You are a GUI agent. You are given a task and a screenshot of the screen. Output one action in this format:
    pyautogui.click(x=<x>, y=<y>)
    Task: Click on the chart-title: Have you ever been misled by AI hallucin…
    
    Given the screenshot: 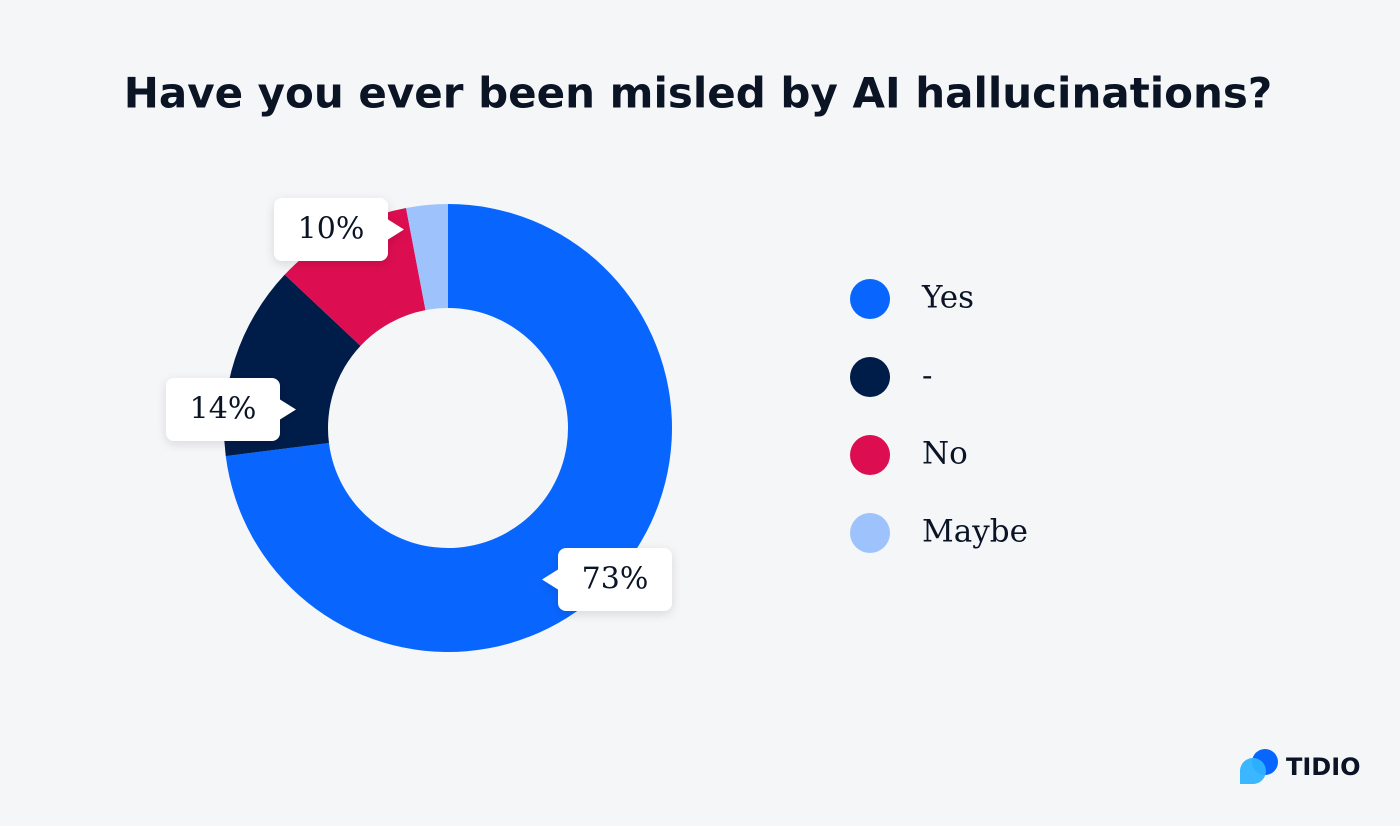 What is the action you would take?
    pyautogui.click(x=698, y=93)
    